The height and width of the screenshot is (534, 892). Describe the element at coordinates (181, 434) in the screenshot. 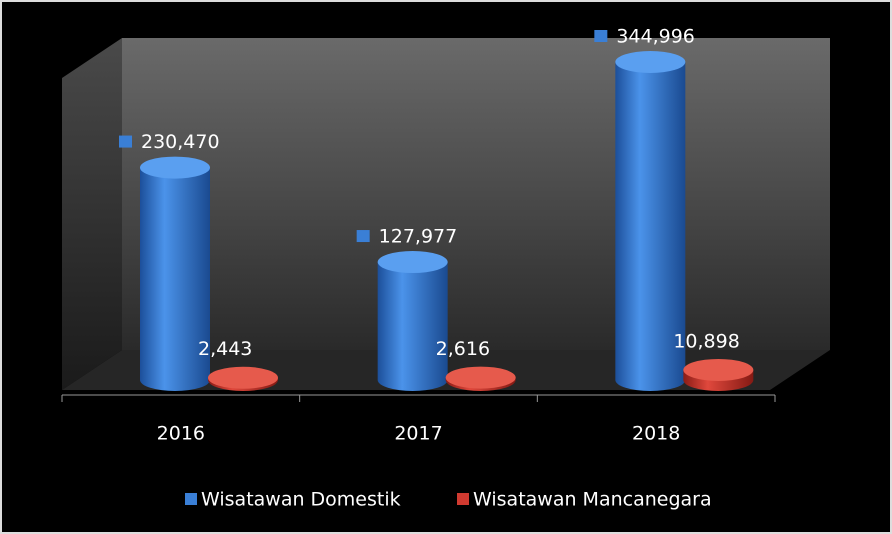

I see `x-tick-label: 2016` at that location.